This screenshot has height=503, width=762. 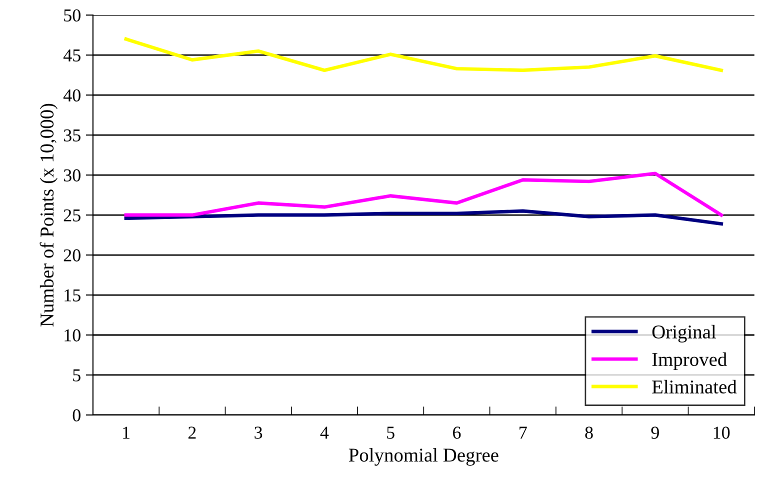 What do you see at coordinates (72, 135) in the screenshot?
I see `y-tick-label: 35` at bounding box center [72, 135].